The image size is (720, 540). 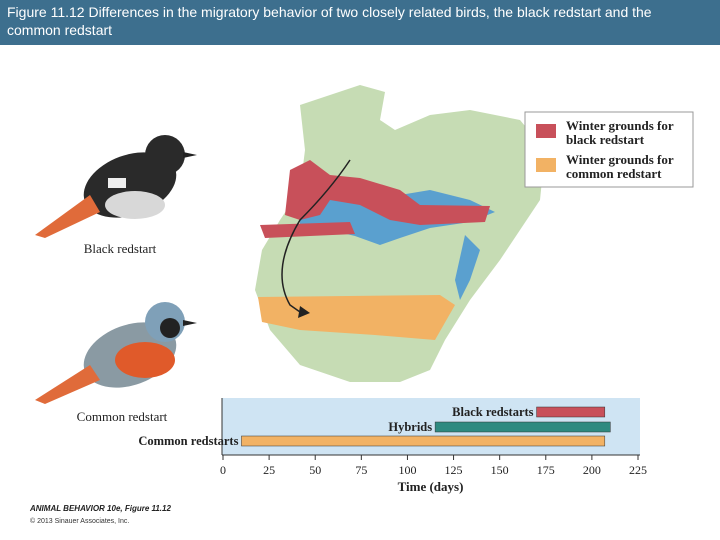 I want to click on red-sea, so click(x=467, y=267).